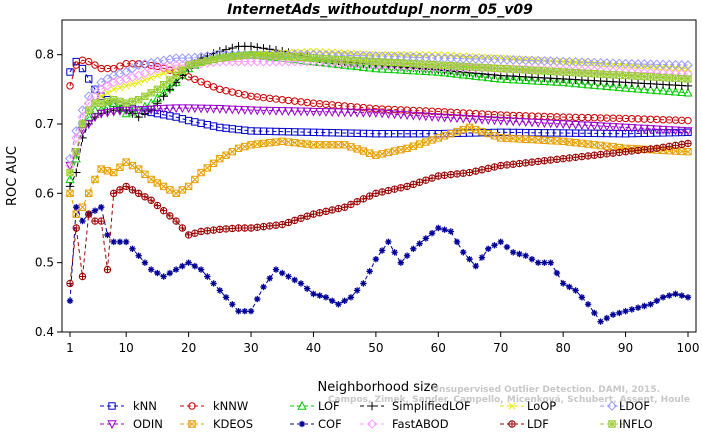  Describe the element at coordinates (431, 406) in the screenshot. I see `legend-label: SimplifiedLOF` at that location.